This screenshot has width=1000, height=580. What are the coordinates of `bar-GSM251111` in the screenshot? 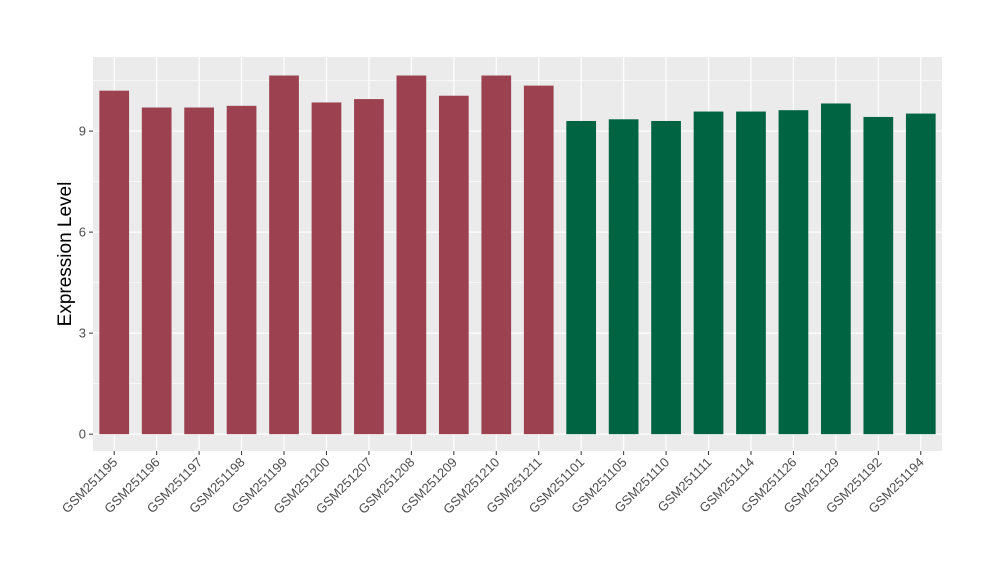 It's located at (708, 273).